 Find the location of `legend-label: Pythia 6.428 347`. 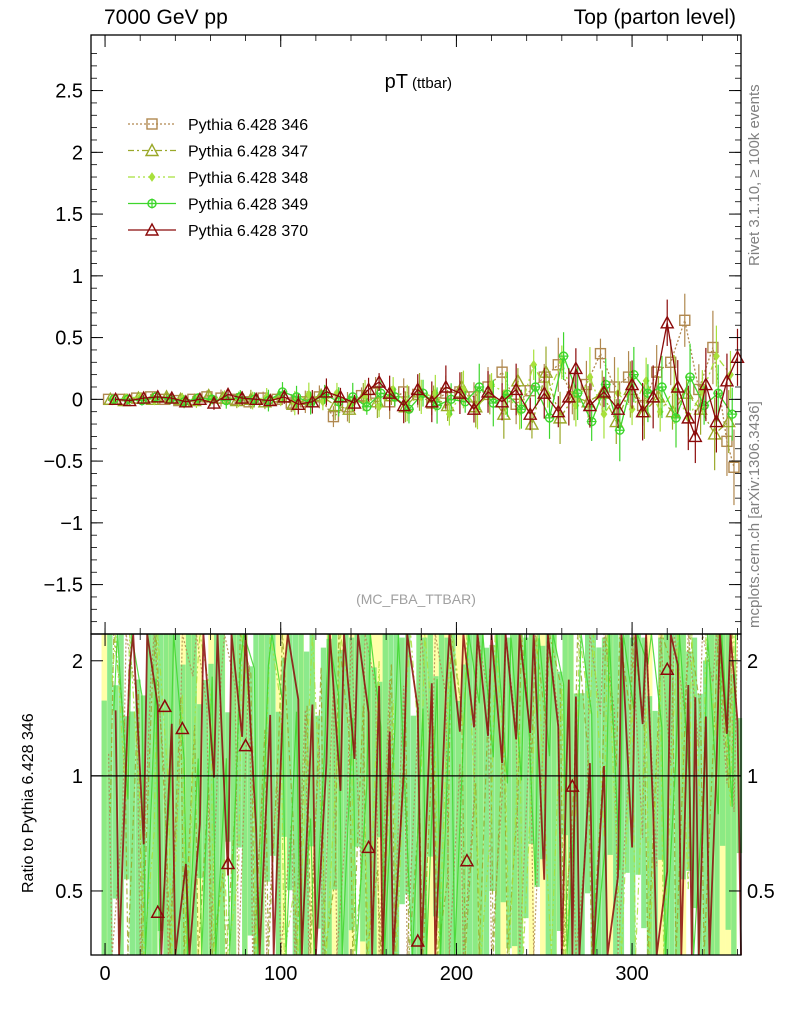

legend-label: Pythia 6.428 347 is located at coordinates (248, 152).